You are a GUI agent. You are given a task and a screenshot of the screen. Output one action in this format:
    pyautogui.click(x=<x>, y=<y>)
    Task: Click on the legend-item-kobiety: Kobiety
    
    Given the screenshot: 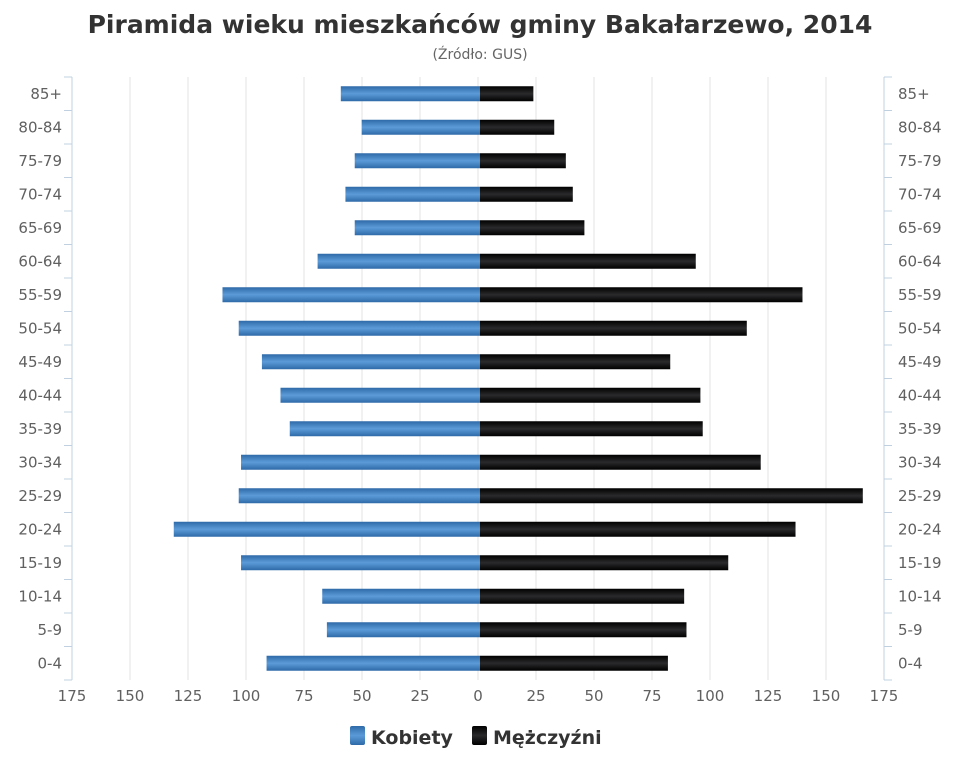 What is the action you would take?
    pyautogui.click(x=402, y=737)
    